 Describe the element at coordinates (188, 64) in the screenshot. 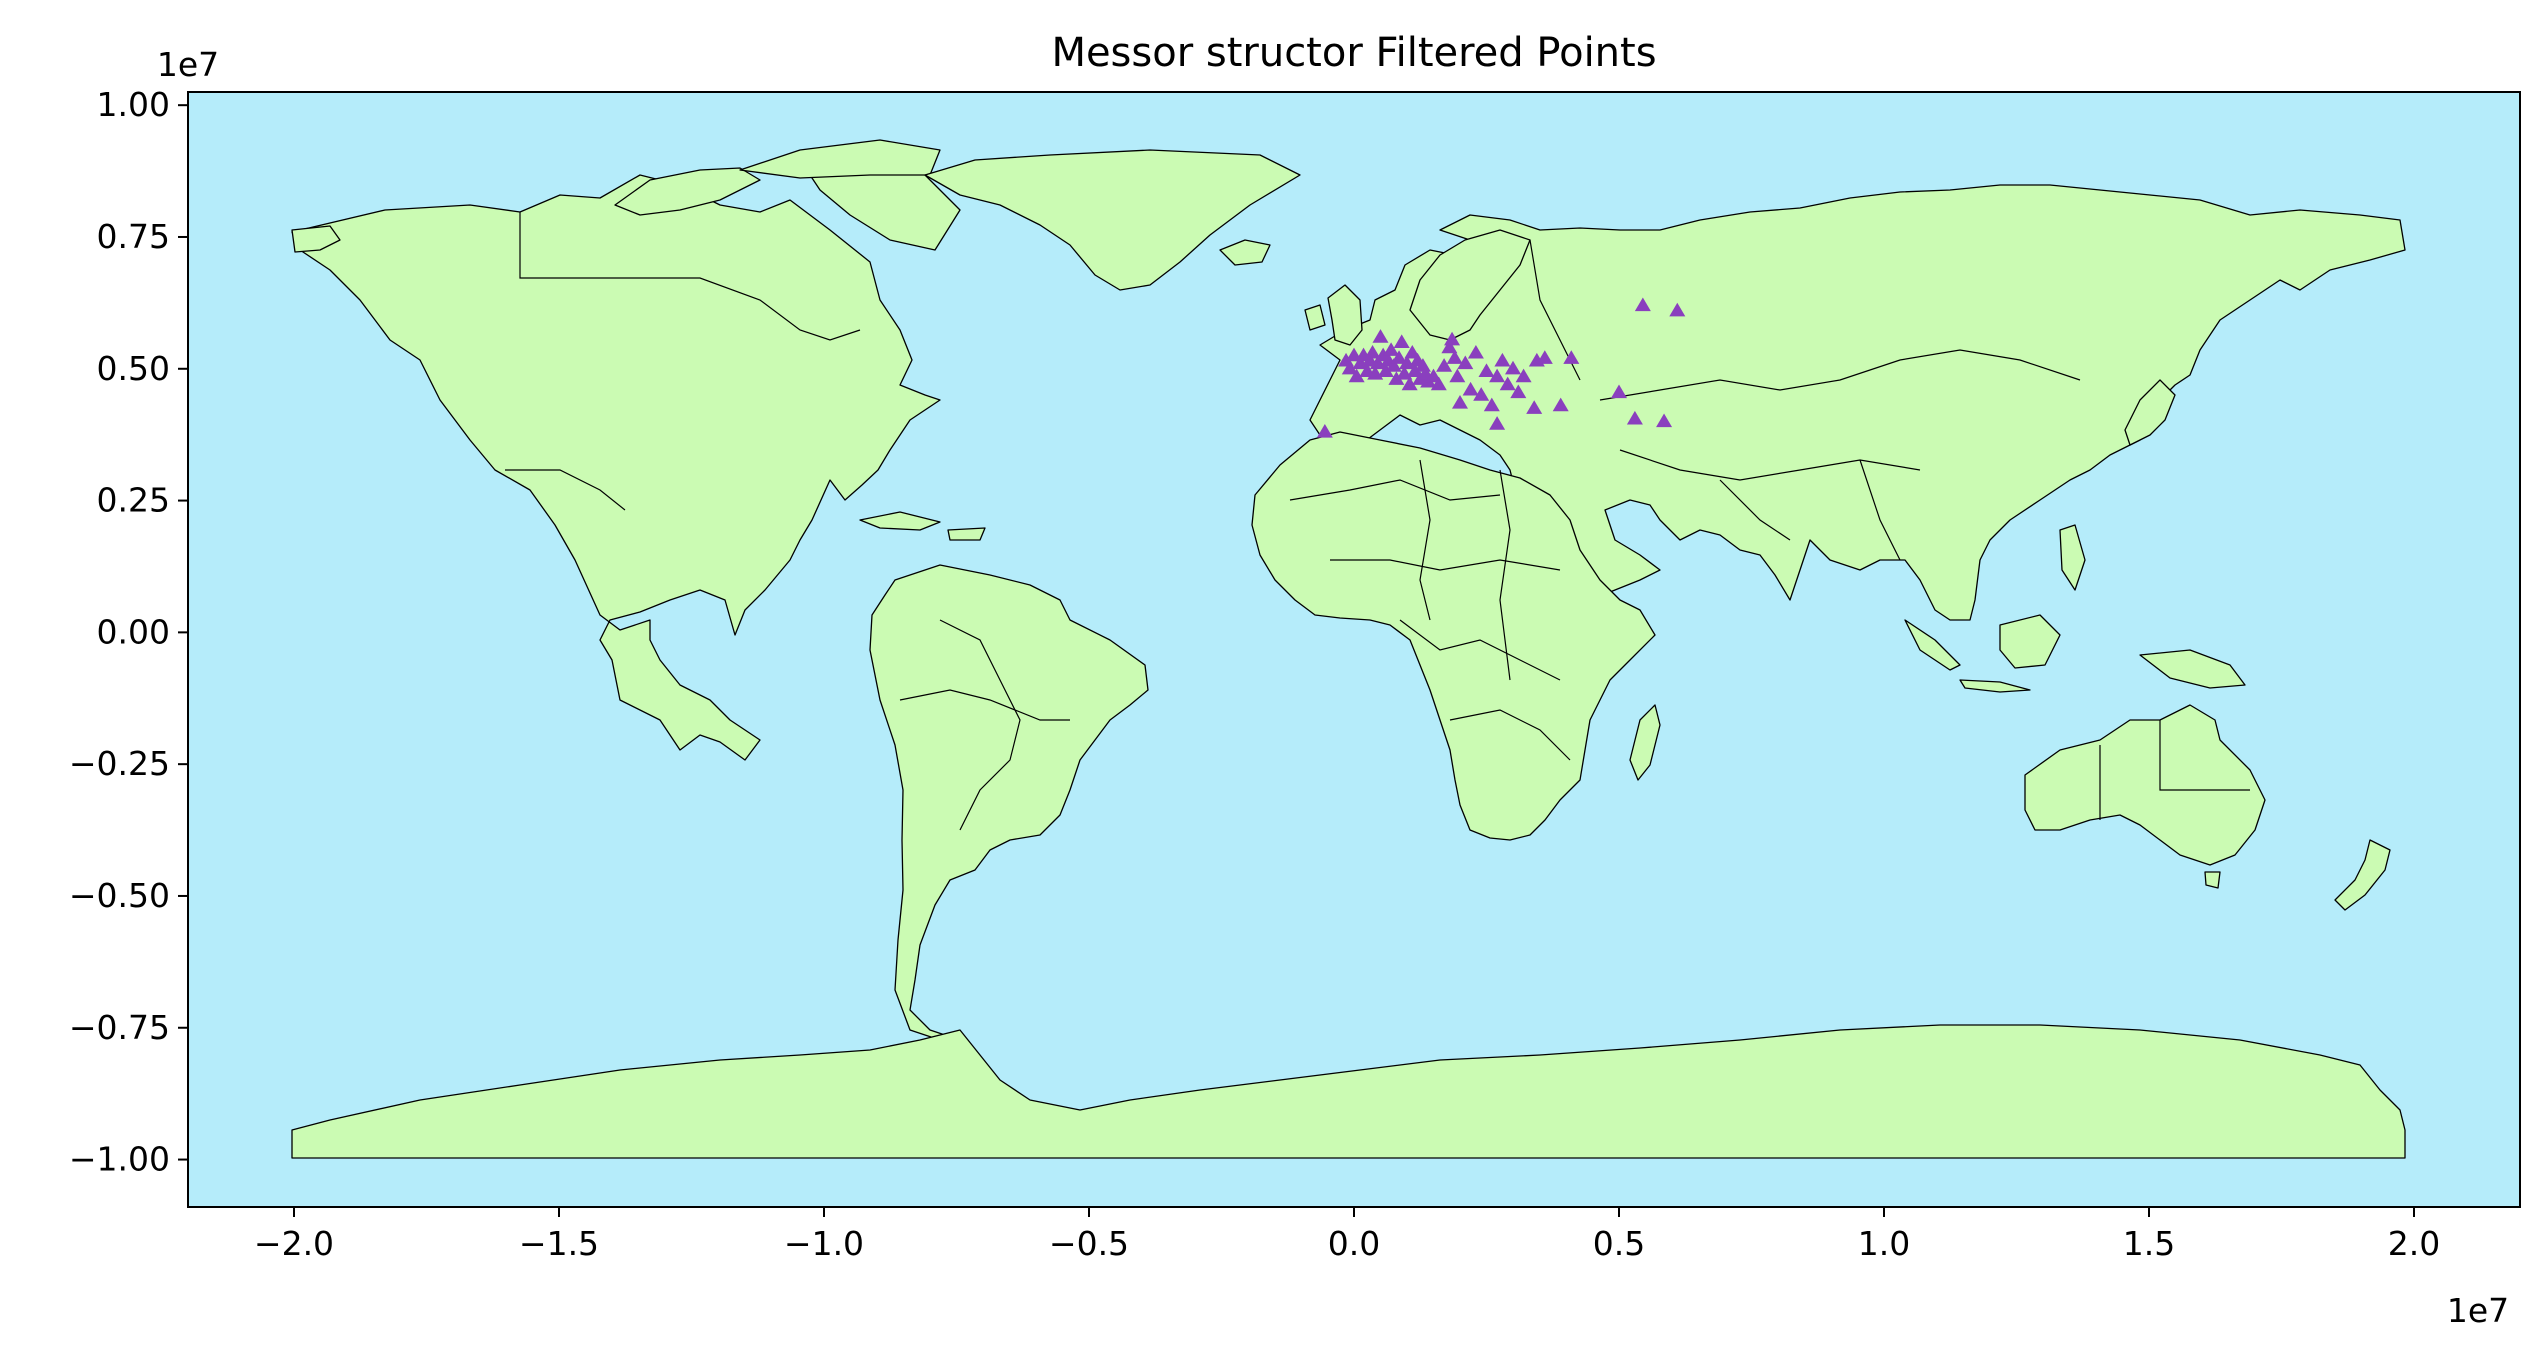

I see `y-offset-label: 1e7` at that location.